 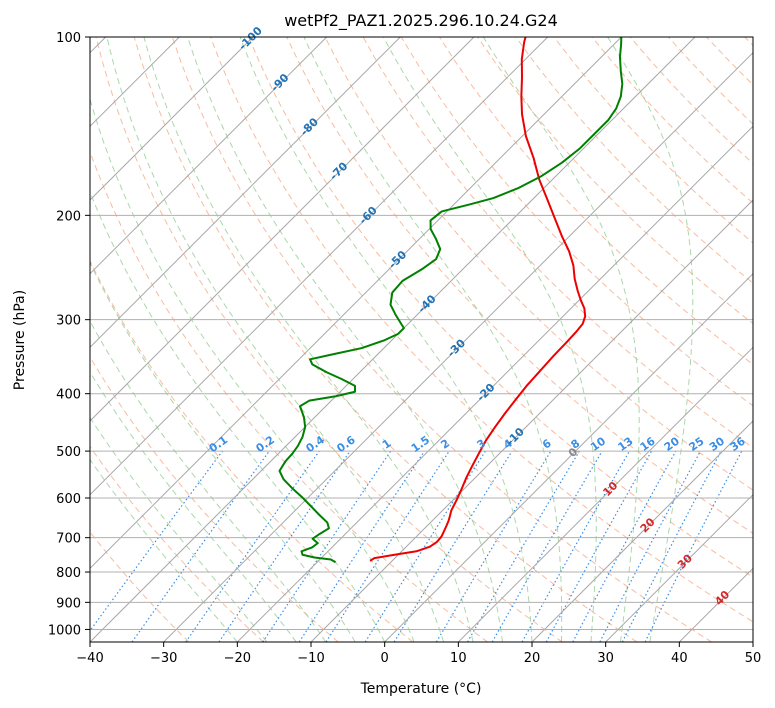 I want to click on x-tick-label: −20, so click(x=237, y=658).